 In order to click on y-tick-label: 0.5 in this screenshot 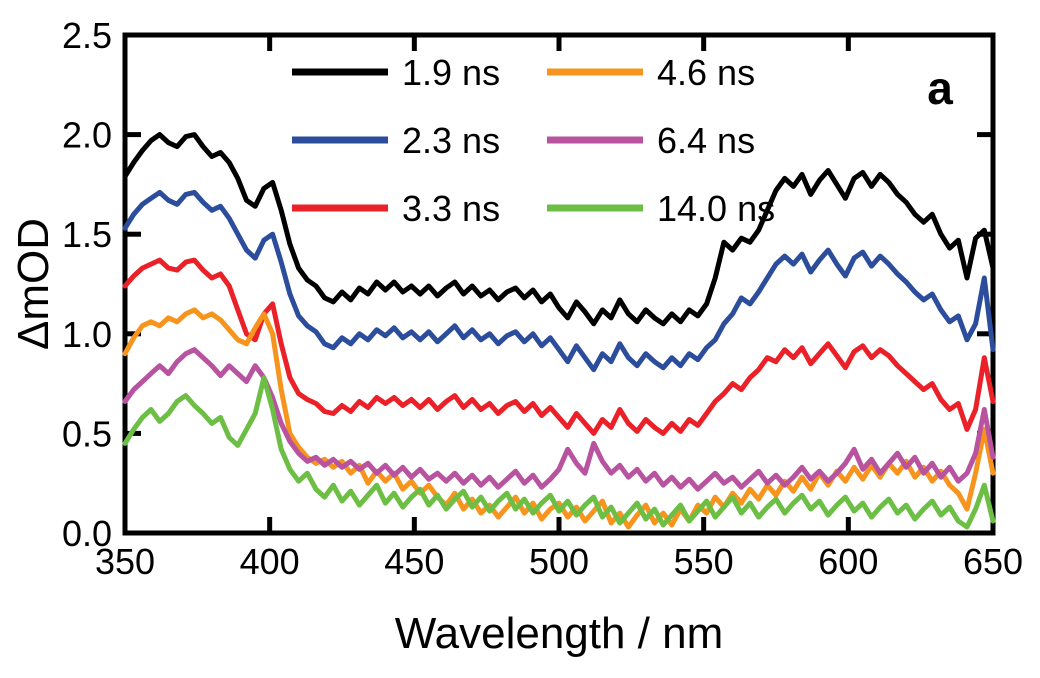, I will do `click(87, 433)`.